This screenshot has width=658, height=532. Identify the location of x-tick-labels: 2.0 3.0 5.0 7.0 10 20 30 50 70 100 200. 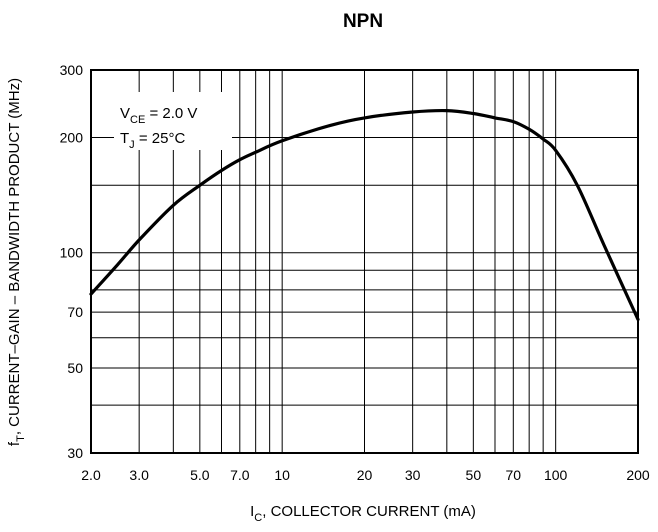
(365, 475).